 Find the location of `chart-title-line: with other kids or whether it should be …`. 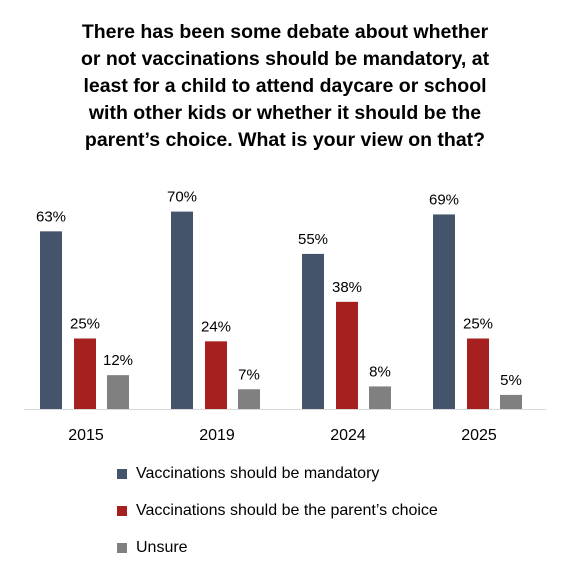

chart-title-line: with other kids or whether it should be … is located at coordinates (285, 113).